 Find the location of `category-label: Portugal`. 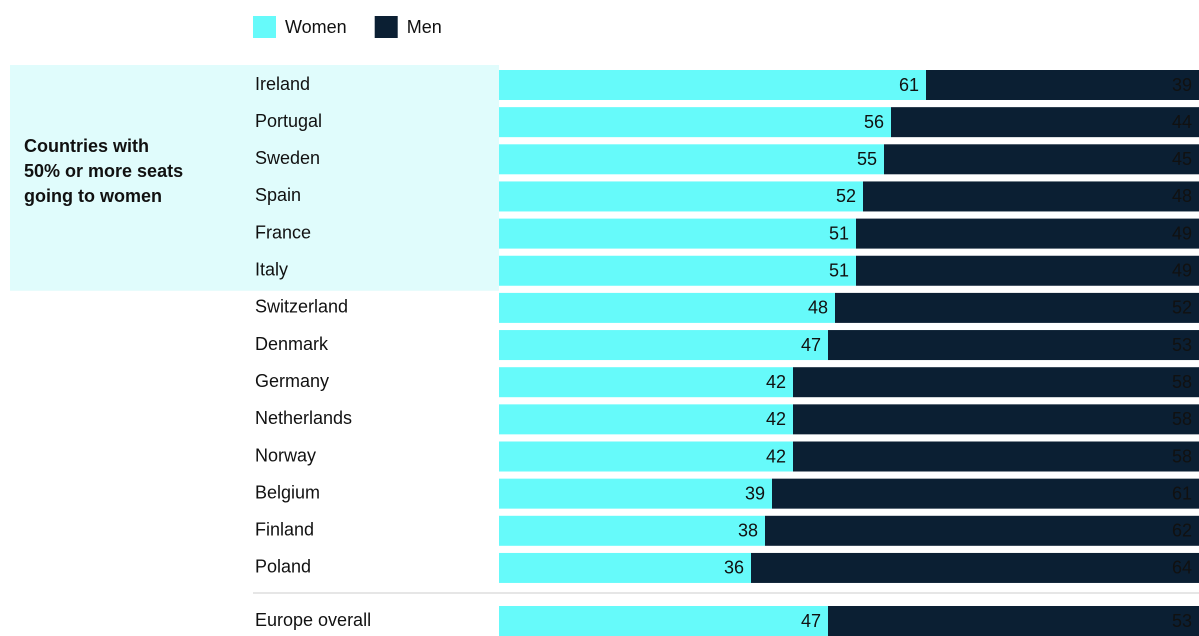

category-label: Portugal is located at coordinates (288, 121).